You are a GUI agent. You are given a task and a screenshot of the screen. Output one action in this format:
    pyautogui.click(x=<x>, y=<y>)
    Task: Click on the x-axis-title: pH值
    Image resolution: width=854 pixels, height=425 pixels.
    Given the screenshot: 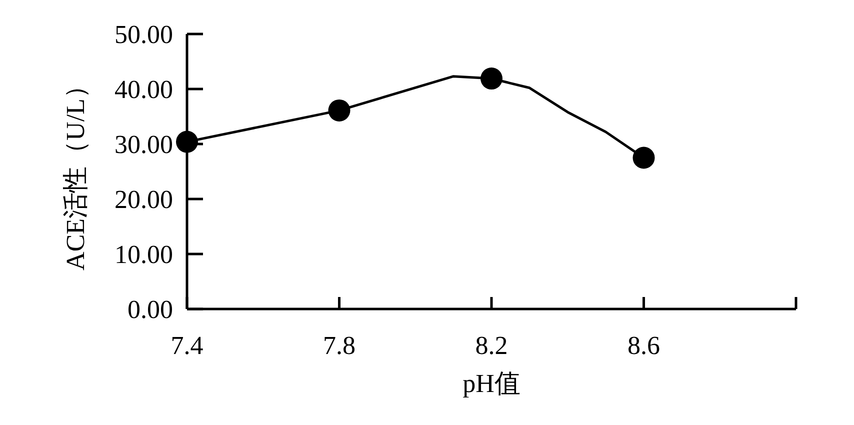 What is the action you would take?
    pyautogui.click(x=491, y=383)
    